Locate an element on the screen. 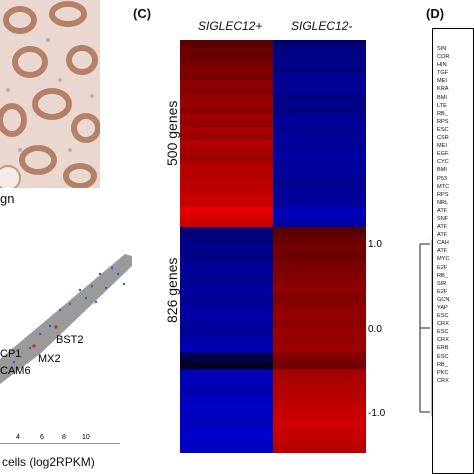 This screenshot has width=474, height=474. gene-set-item: ATF is located at coordinates (442, 227).